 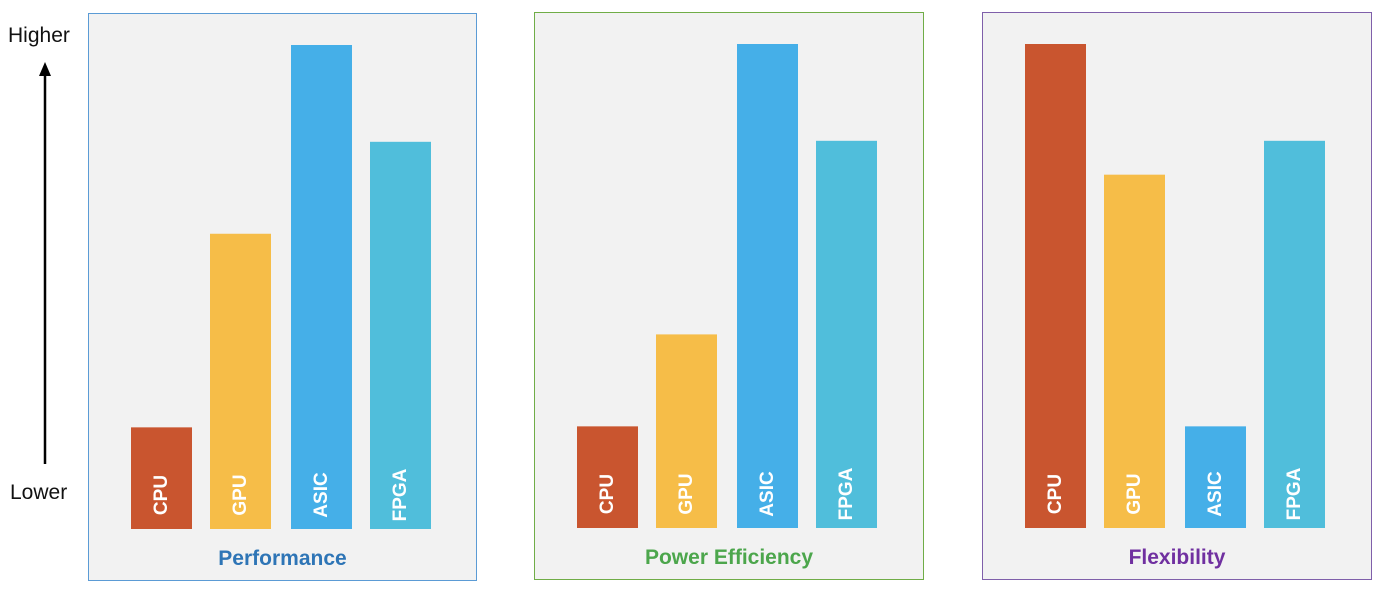 What do you see at coordinates (1055, 286) in the screenshot?
I see `flexibility-bar-cpu` at bounding box center [1055, 286].